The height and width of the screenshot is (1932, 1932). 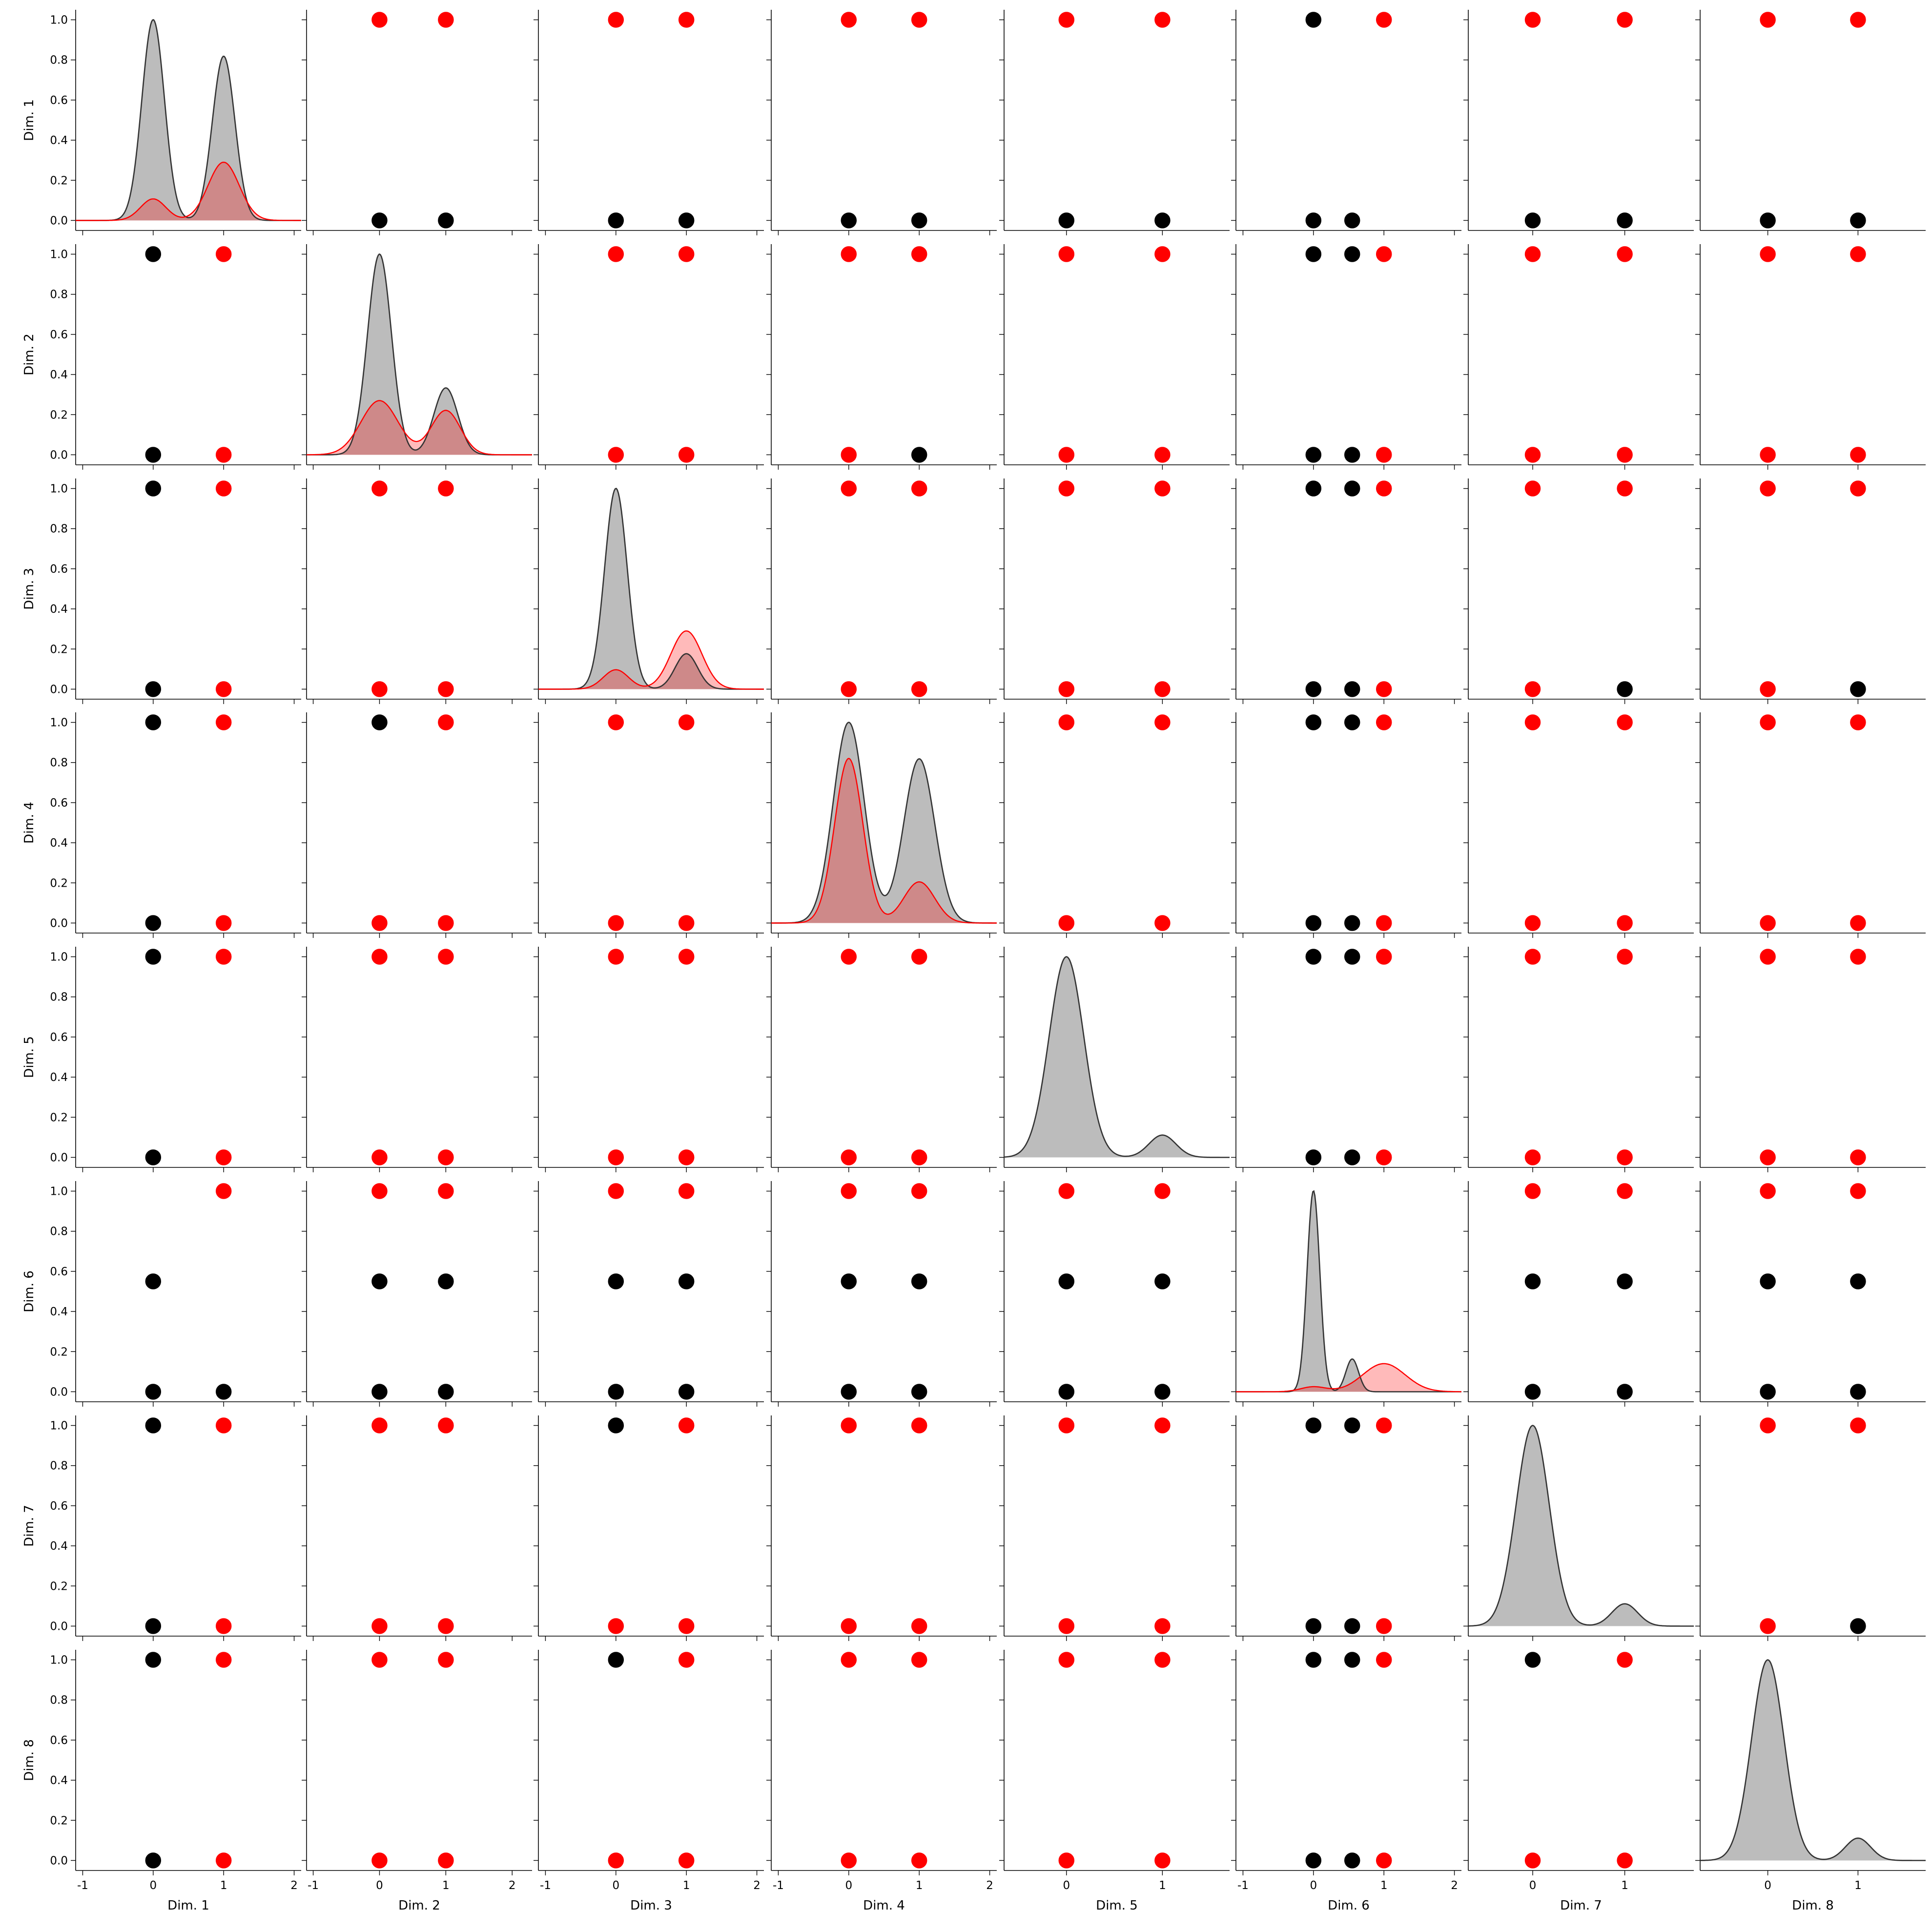 I want to click on x-axis-label: Dim. 3, so click(x=651, y=1905).